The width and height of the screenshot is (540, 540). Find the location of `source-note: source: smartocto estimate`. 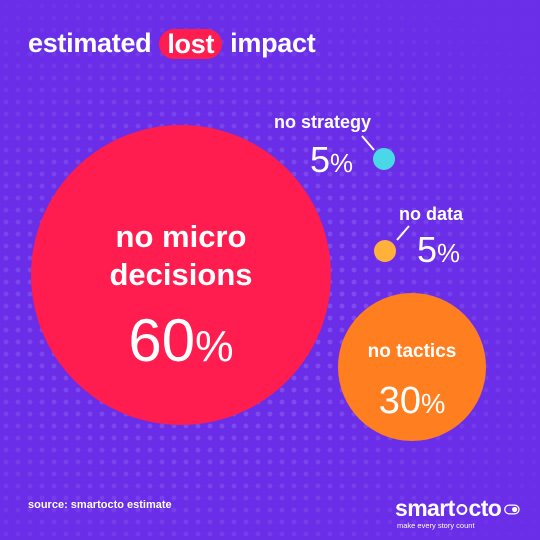

source-note: source: smartocto estimate is located at coordinates (100, 505).